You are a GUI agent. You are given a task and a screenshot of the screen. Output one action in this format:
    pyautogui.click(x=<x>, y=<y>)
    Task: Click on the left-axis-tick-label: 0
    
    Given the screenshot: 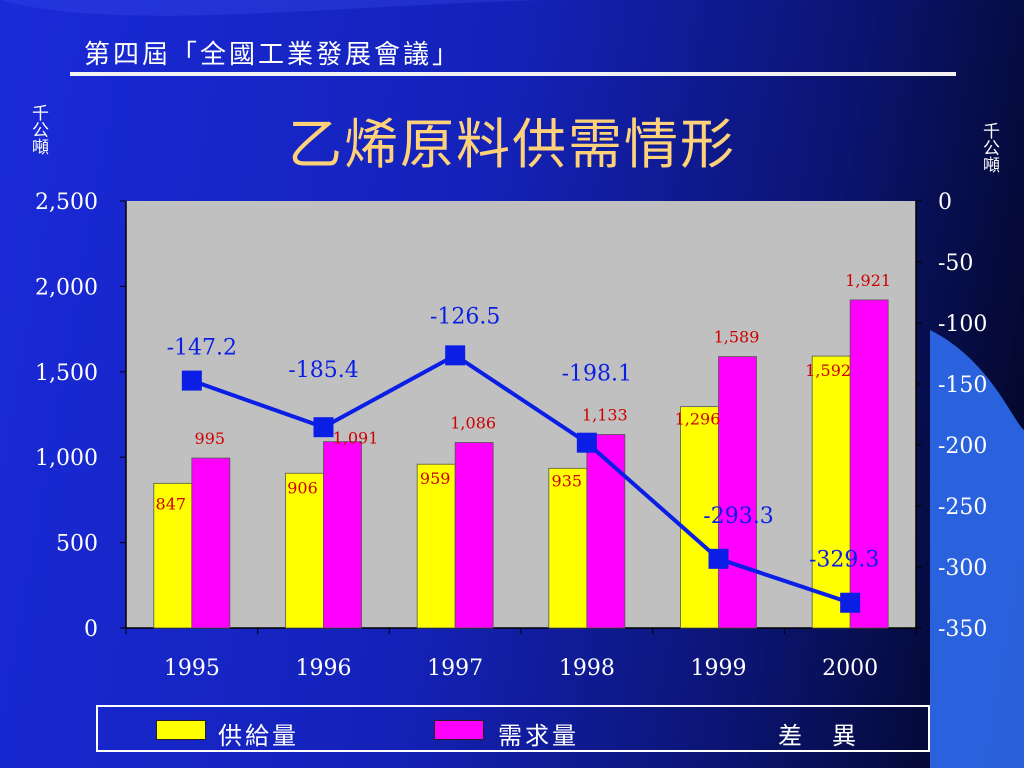 What is the action you would take?
    pyautogui.click(x=91, y=629)
    